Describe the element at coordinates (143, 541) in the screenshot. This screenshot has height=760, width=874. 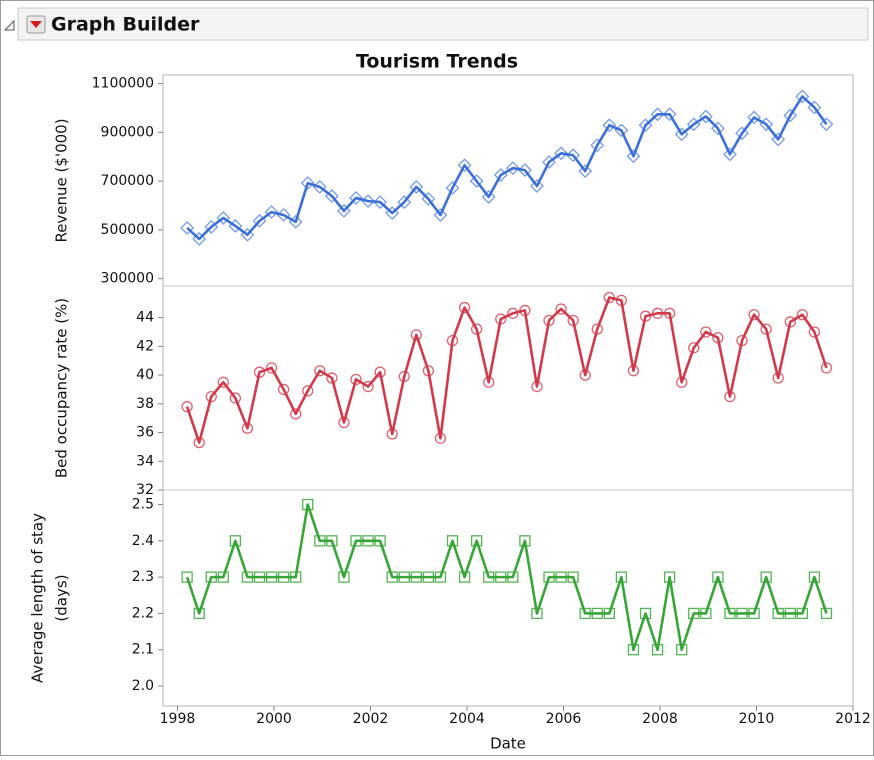
I see `y-tick-label: 2.4` at that location.